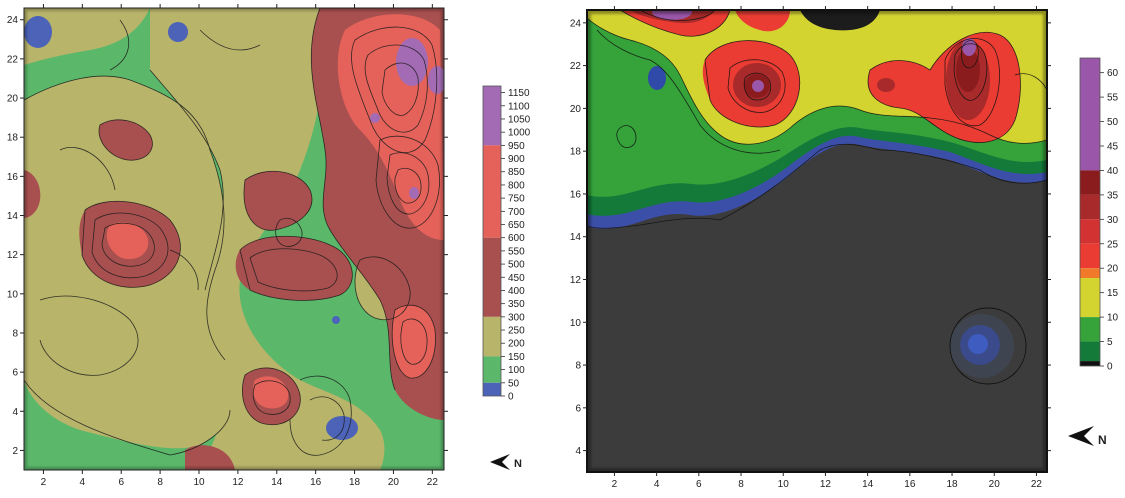 The height and width of the screenshot is (498, 1125). Describe the element at coordinates (840, 20) in the screenshot. I see `right-top-dark-strip` at that location.